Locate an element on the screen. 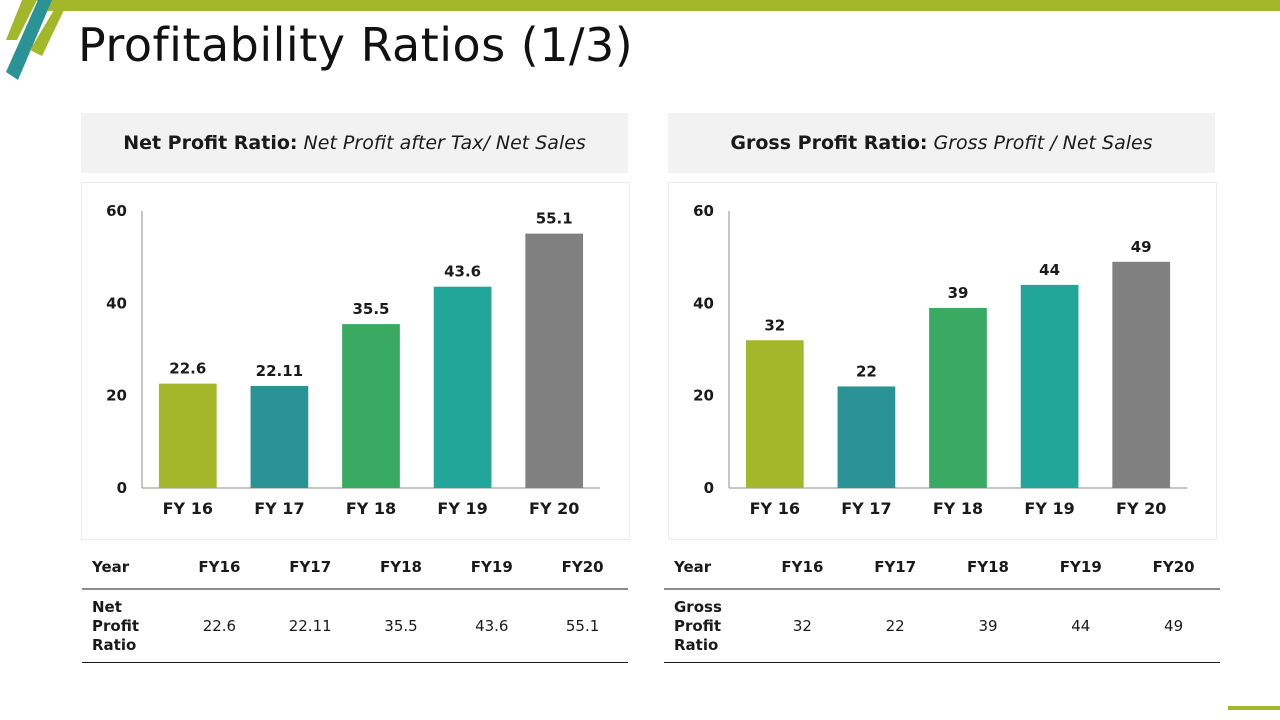 The height and width of the screenshot is (720, 1280). table-row-label: Gross Profit Ratio is located at coordinates (698, 625).